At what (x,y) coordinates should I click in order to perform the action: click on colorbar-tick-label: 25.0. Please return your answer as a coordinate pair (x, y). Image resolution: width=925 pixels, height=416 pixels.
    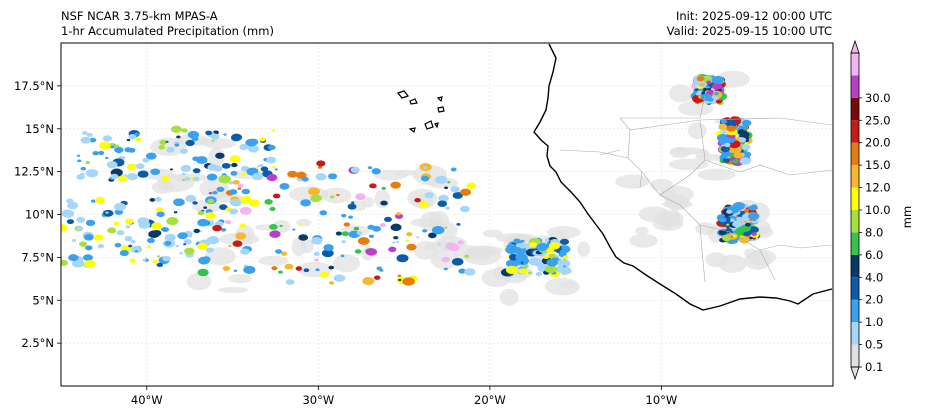
    Looking at the image, I should click on (878, 120).